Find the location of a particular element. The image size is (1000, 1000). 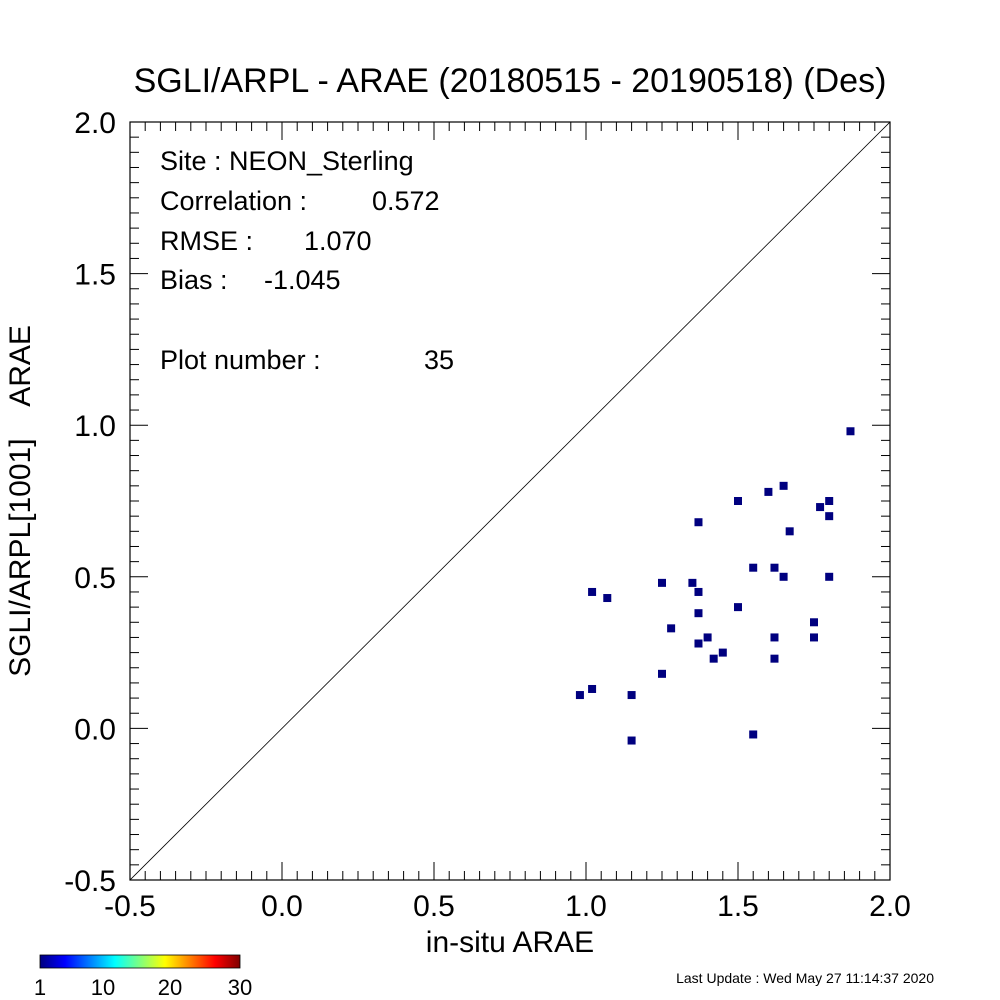

stats-plot-number-label: Plot number : is located at coordinates (240, 360).